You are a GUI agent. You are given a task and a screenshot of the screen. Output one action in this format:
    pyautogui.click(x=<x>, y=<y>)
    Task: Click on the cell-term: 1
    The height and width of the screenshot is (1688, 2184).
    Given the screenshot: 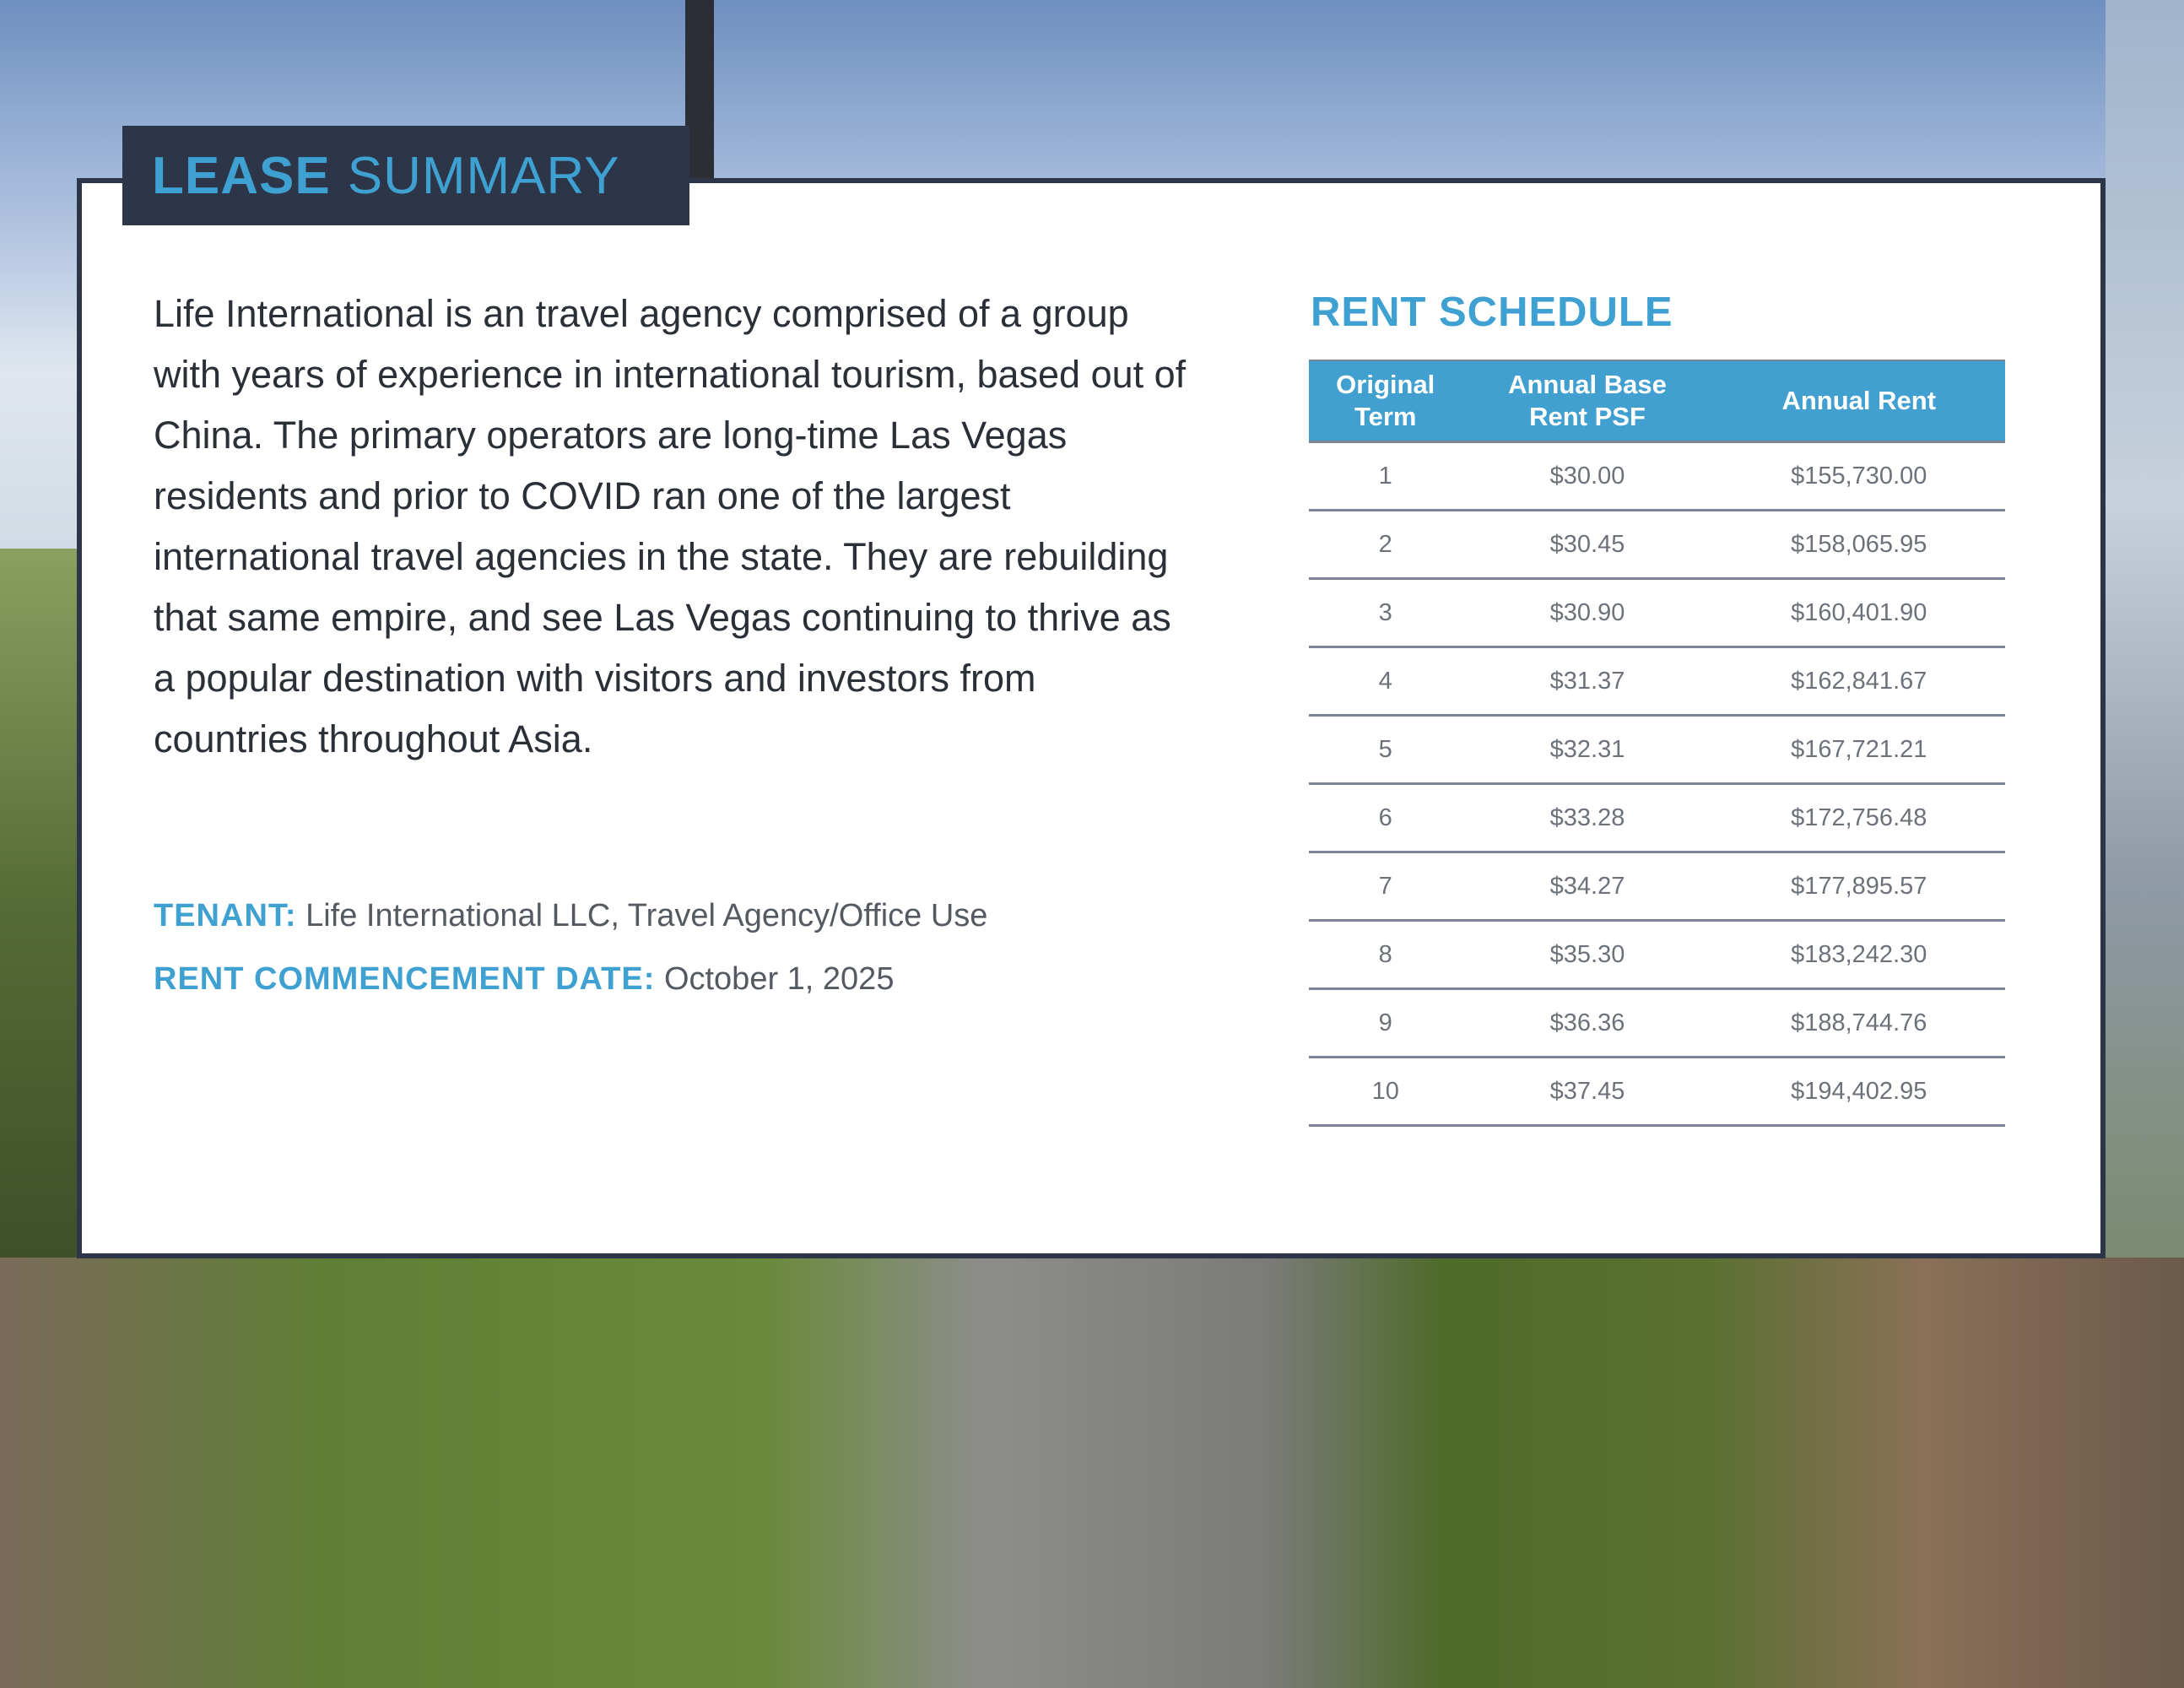 What is the action you would take?
    pyautogui.click(x=1385, y=476)
    